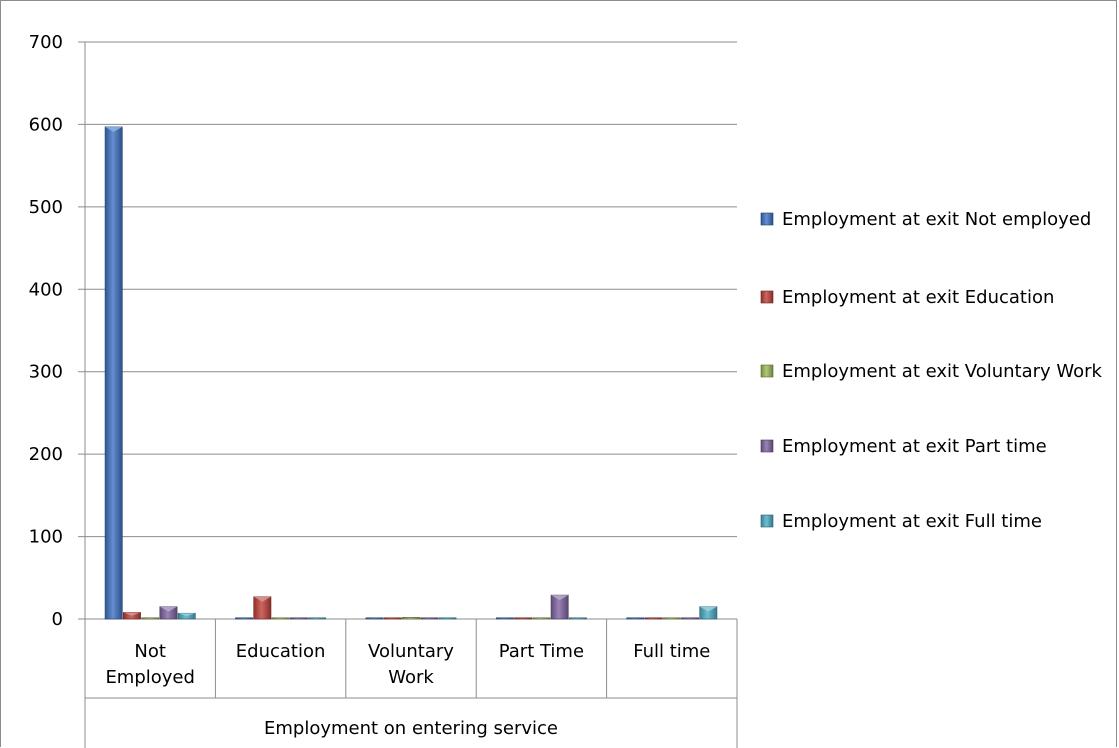 This screenshot has height=748, width=1119. Describe the element at coordinates (936, 219) in the screenshot. I see `legend-label: Employment at exit Not employed` at that location.